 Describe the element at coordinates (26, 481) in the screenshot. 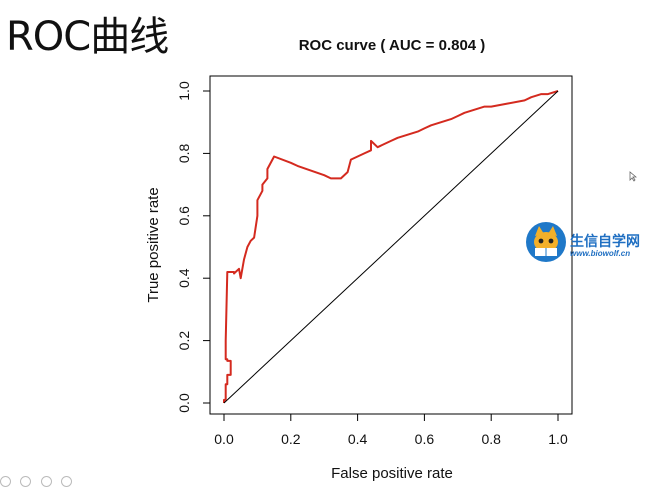

I see `pen-tool-icon` at that location.